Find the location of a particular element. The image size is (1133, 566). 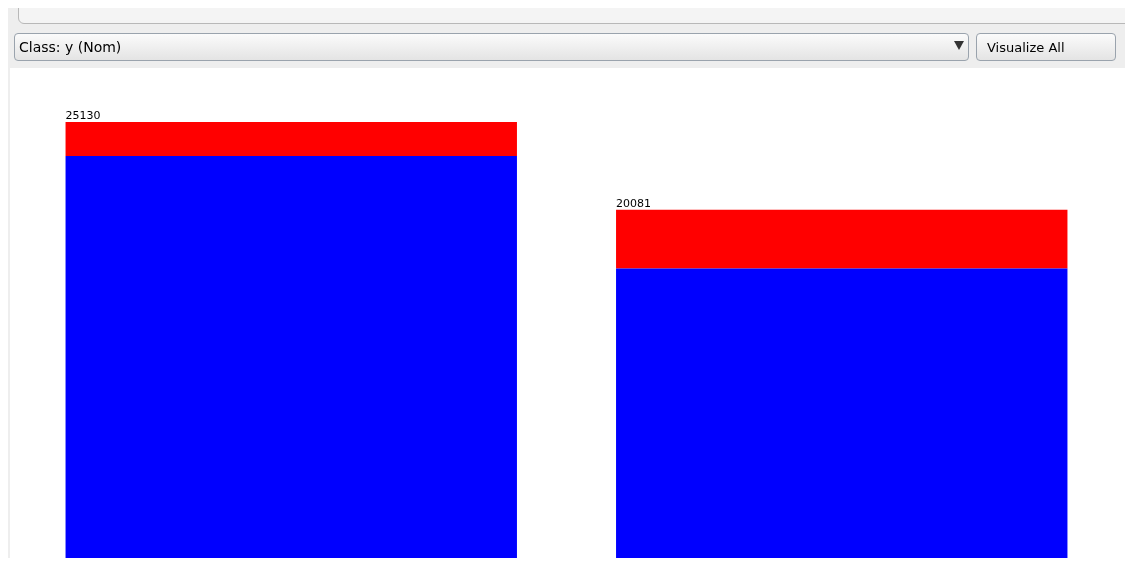

text: Class: y (Nom) is located at coordinates (70, 47).